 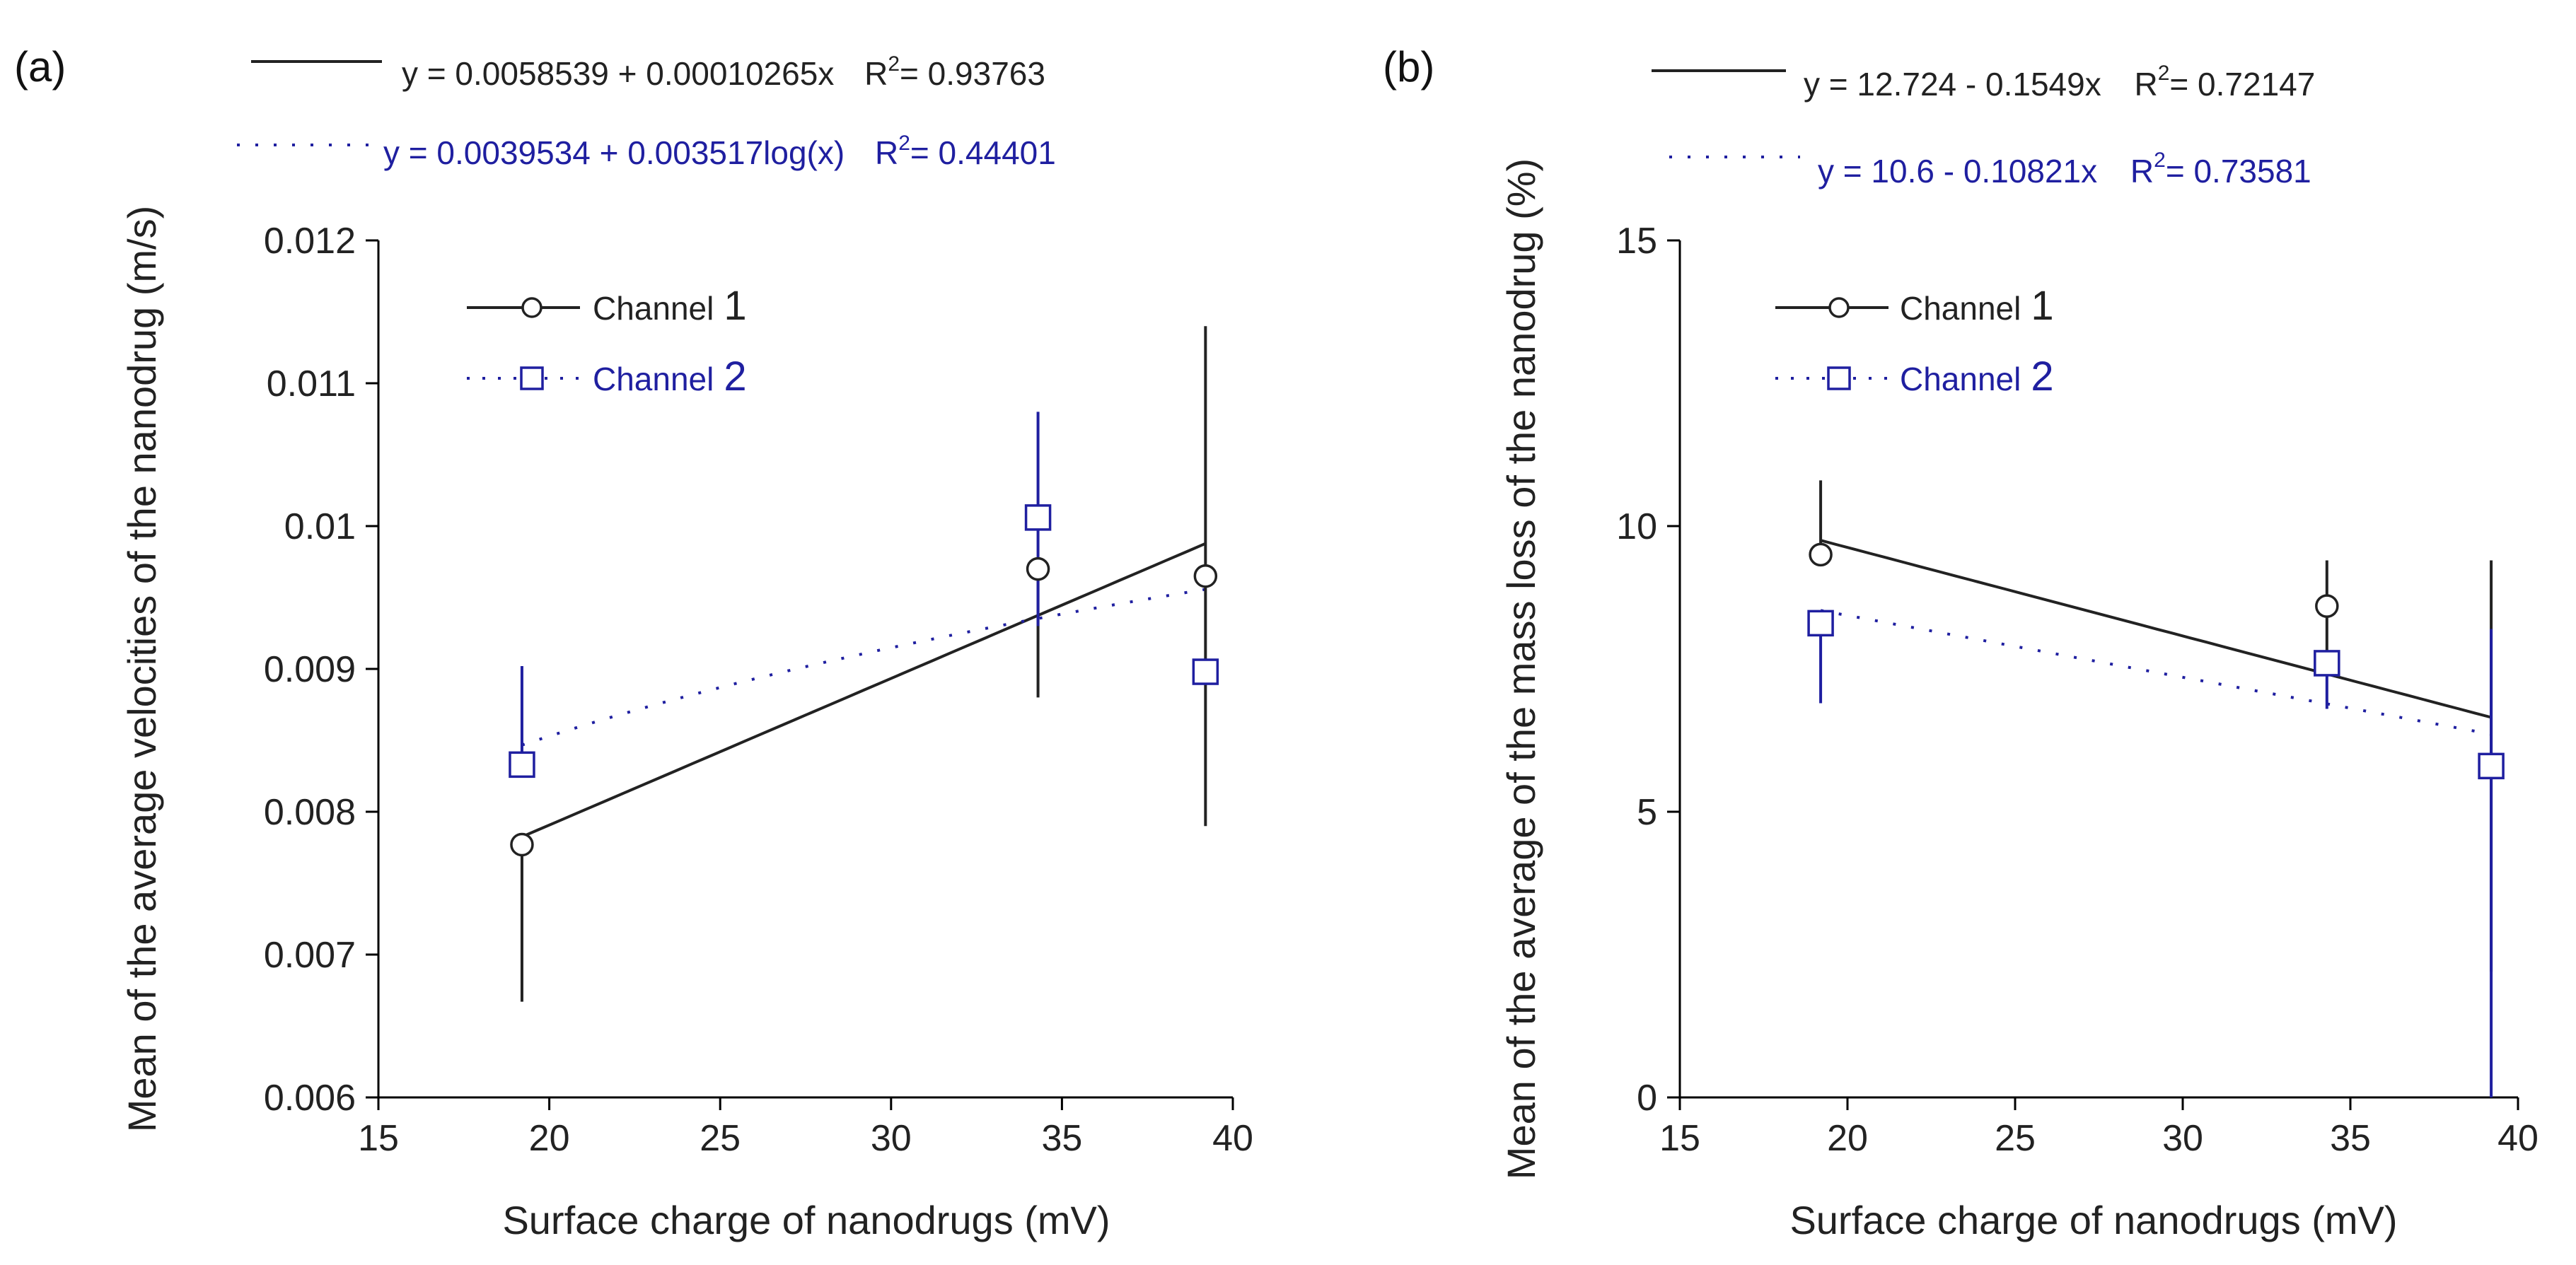 I want to click on y-tick-label-0: 0.006, so click(x=310, y=1098).